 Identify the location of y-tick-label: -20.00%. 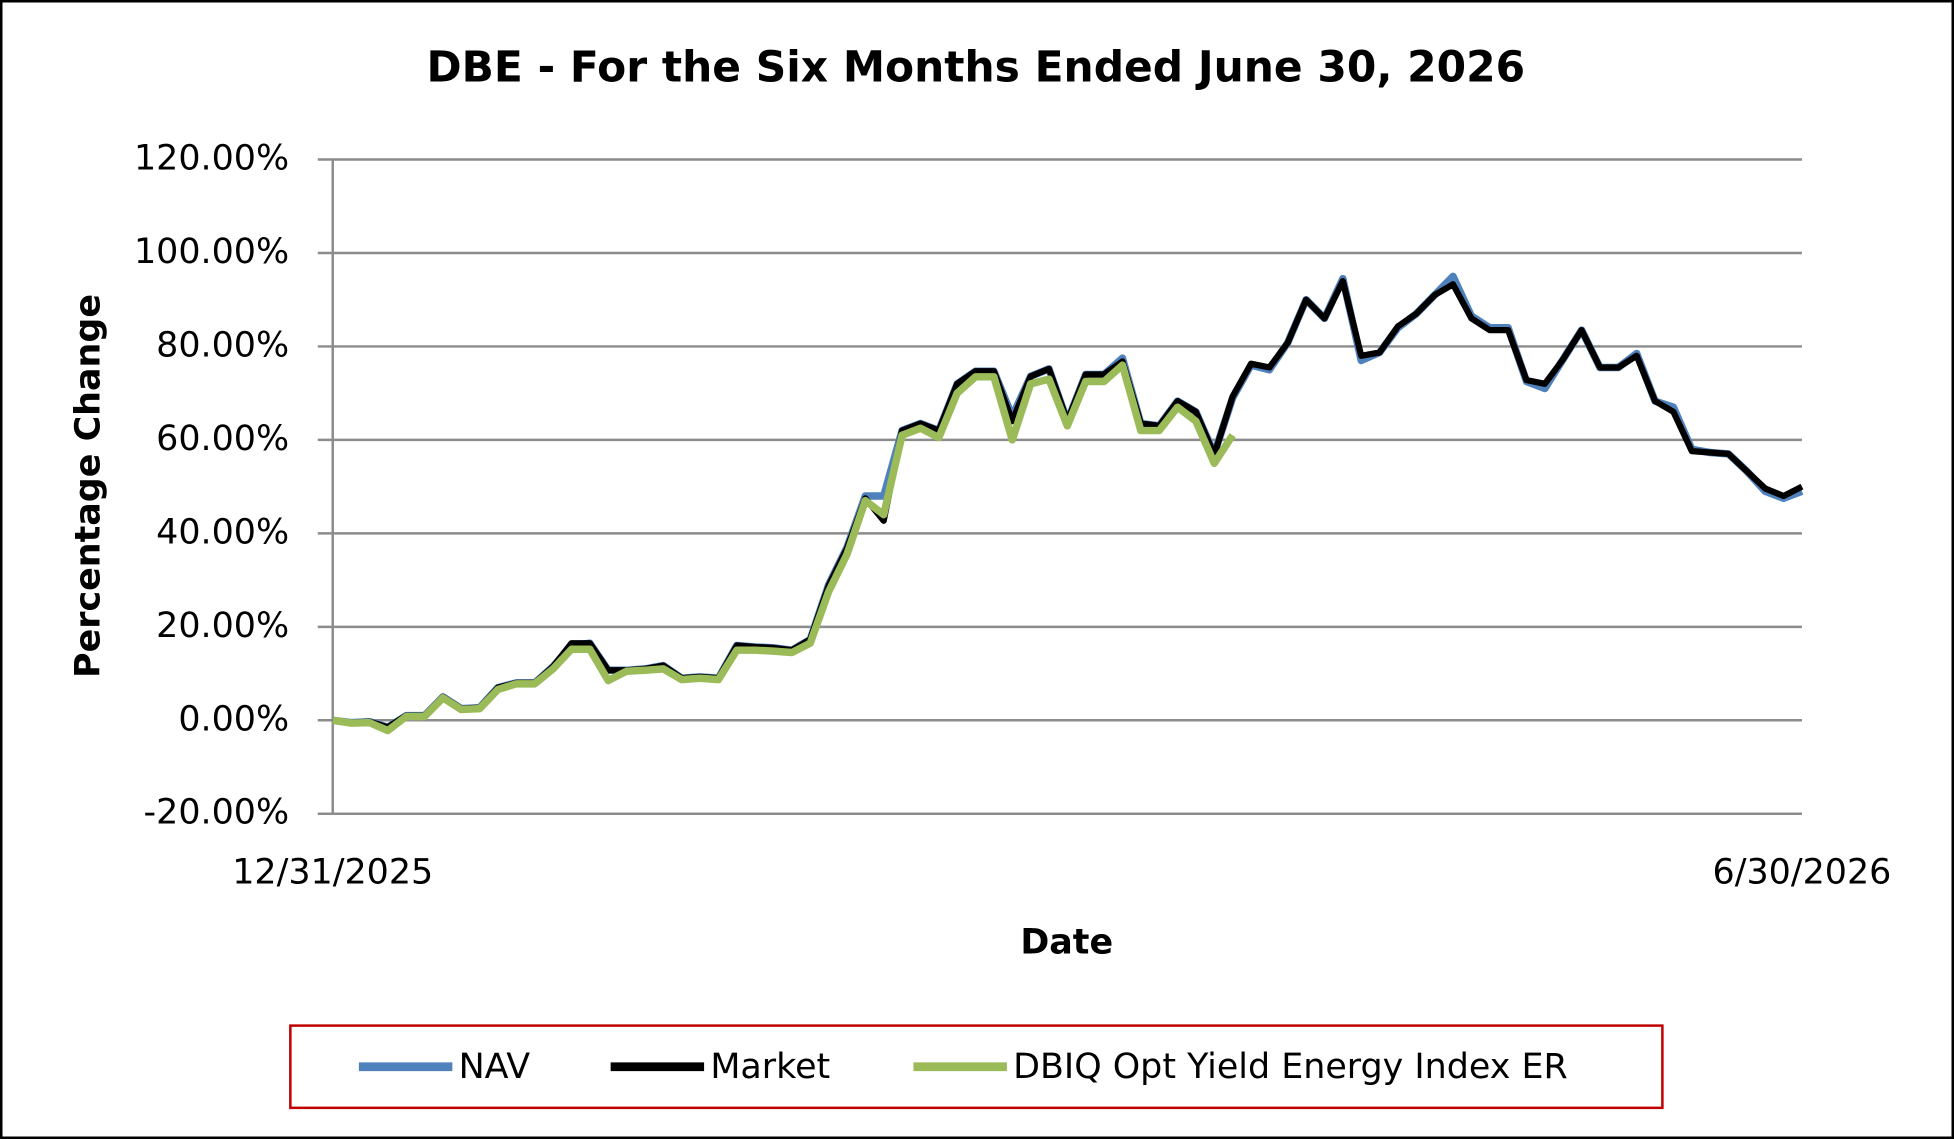
(217, 813).